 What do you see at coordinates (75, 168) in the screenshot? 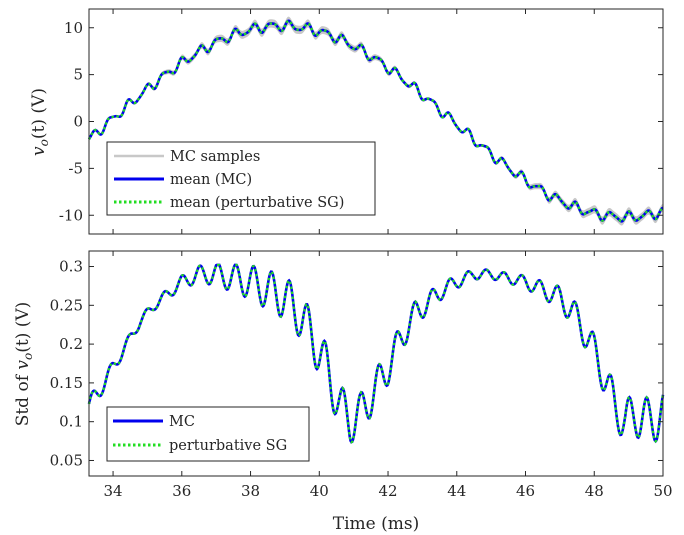
I see `top-ytick-label: -5` at bounding box center [75, 168].